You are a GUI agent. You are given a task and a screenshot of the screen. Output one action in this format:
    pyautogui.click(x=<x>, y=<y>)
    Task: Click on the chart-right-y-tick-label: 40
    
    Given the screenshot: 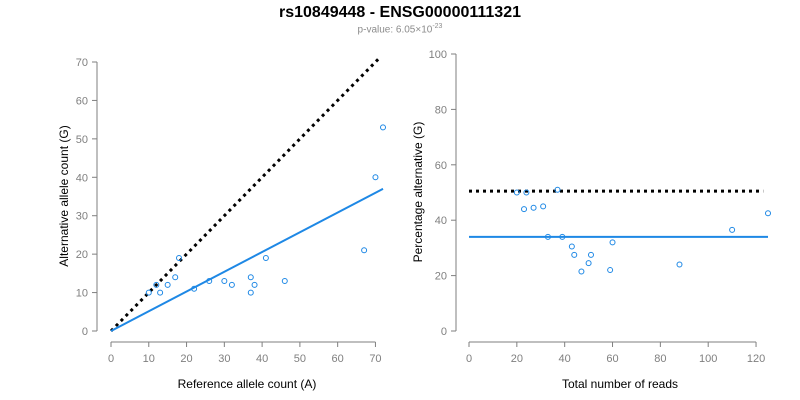 What is the action you would take?
    pyautogui.click(x=441, y=221)
    